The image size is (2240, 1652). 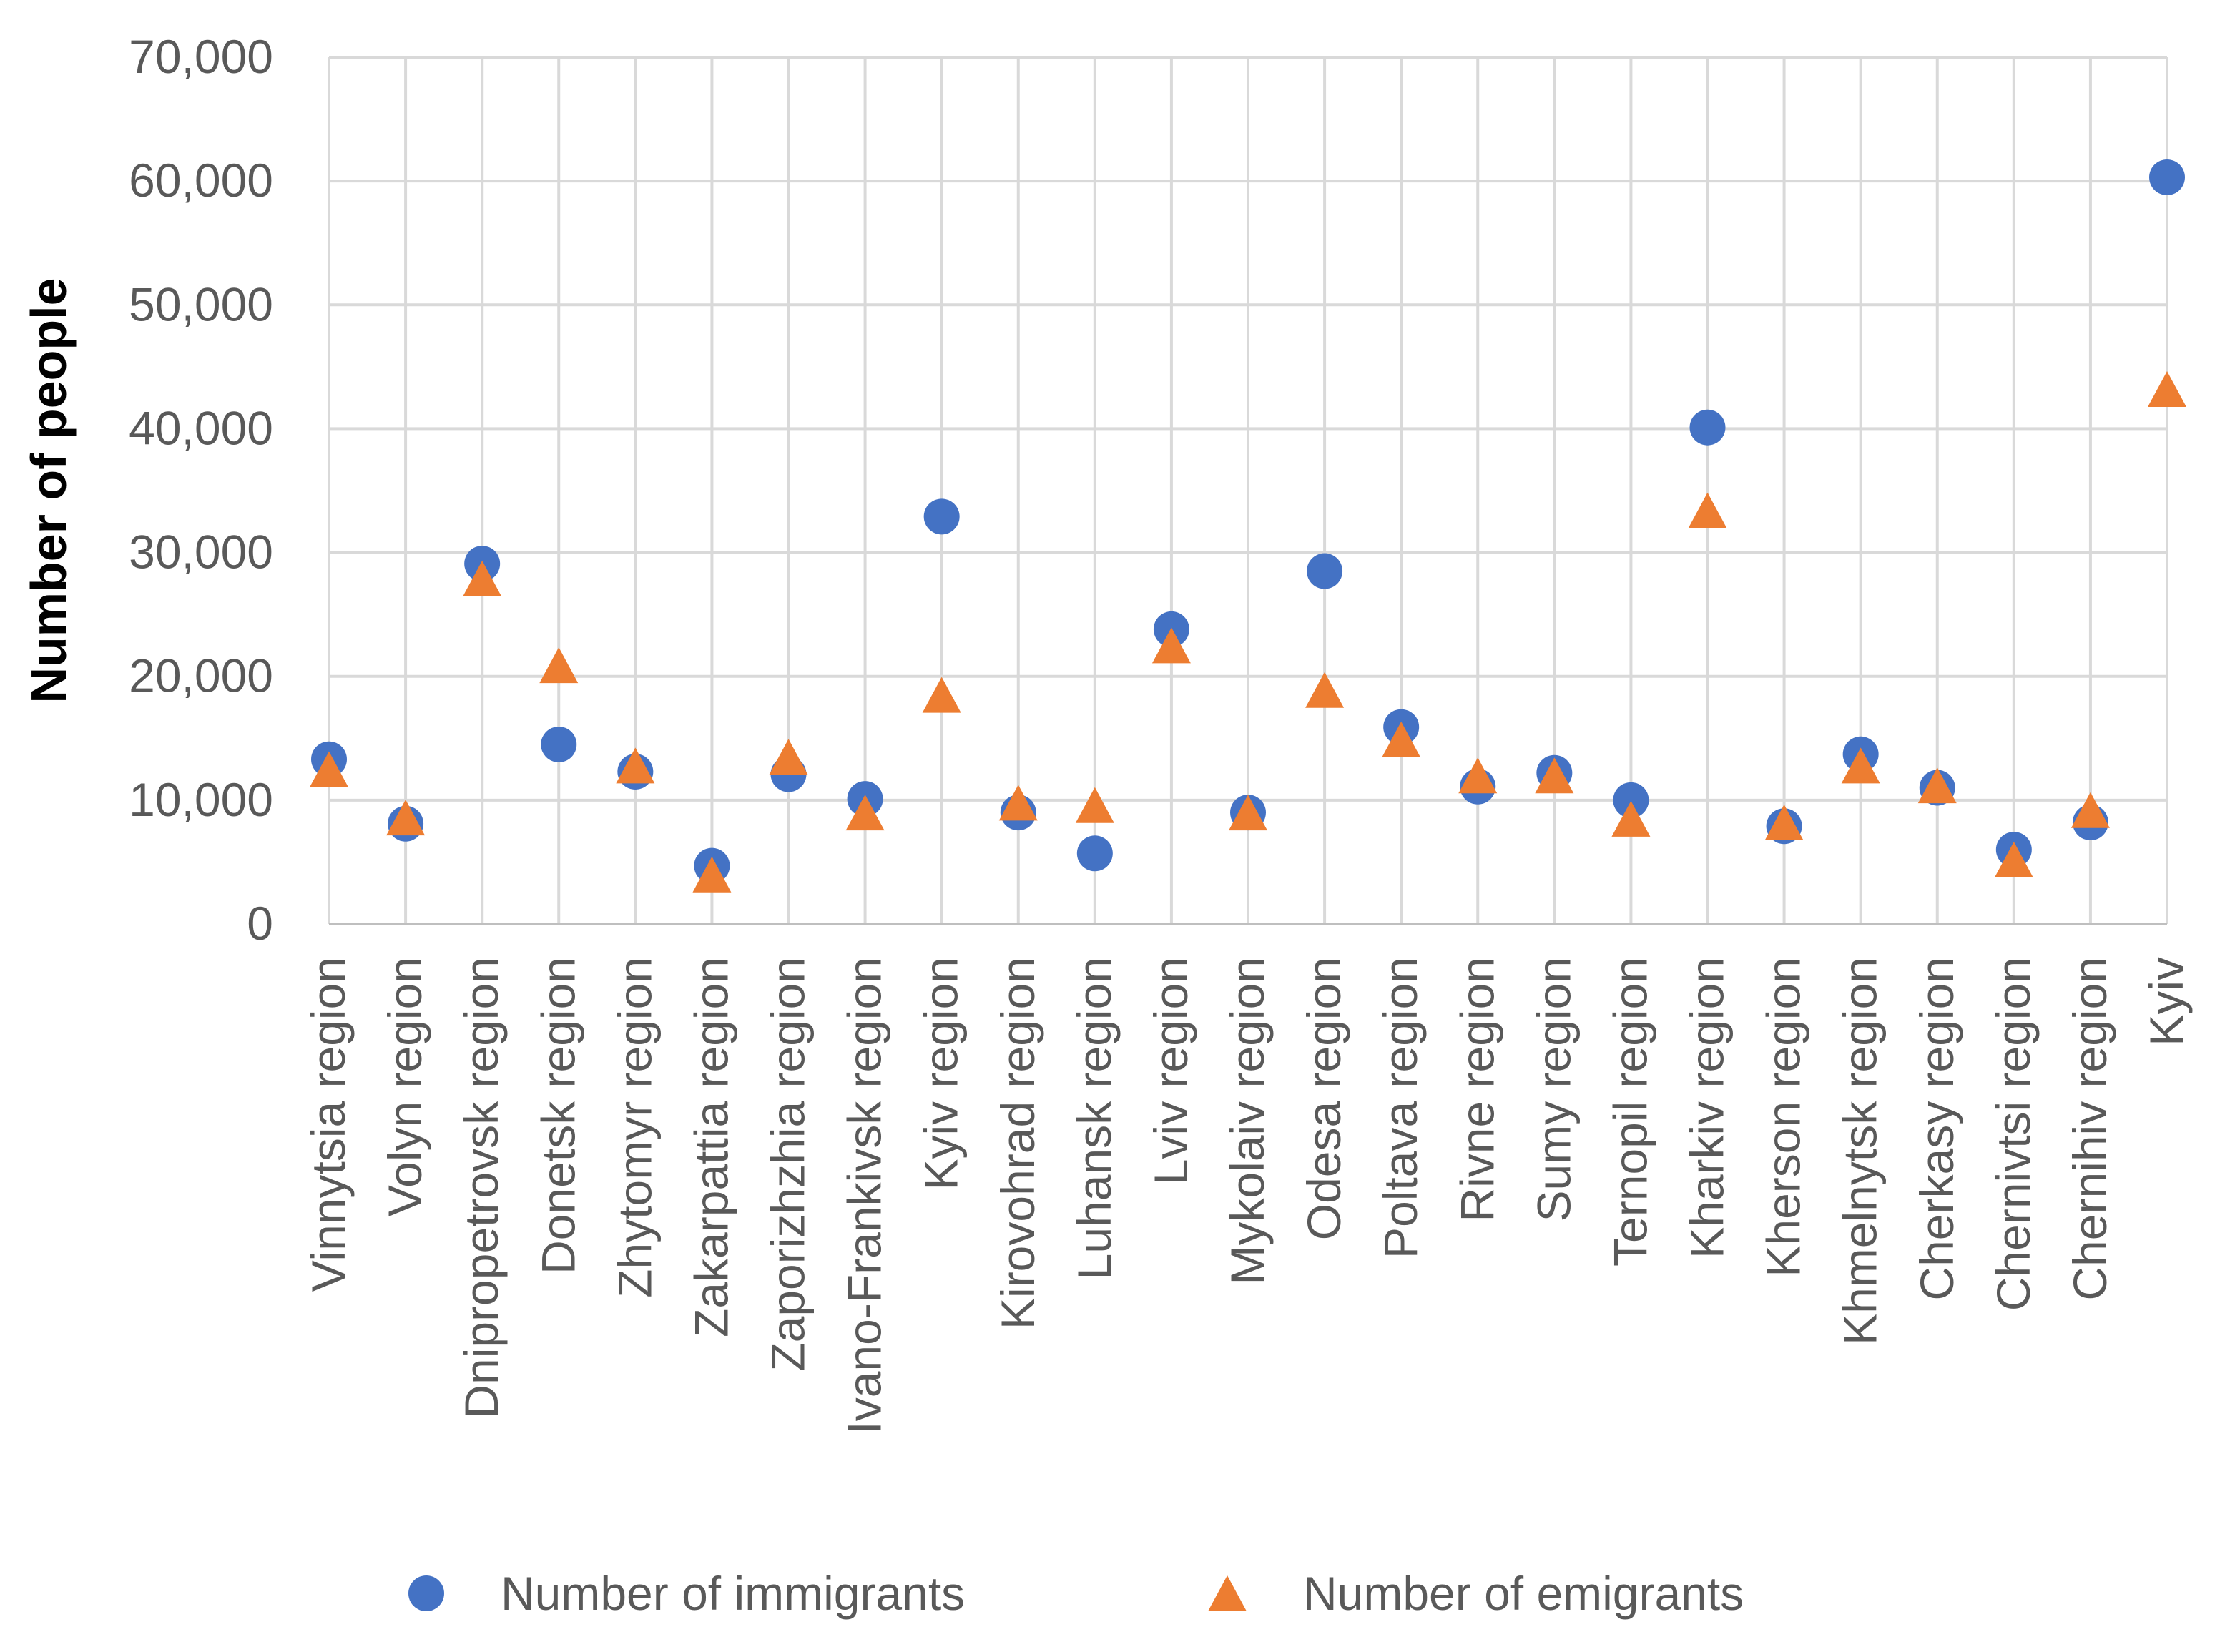 What do you see at coordinates (201, 428) in the screenshot?
I see `y-tick-label: 40,000` at bounding box center [201, 428].